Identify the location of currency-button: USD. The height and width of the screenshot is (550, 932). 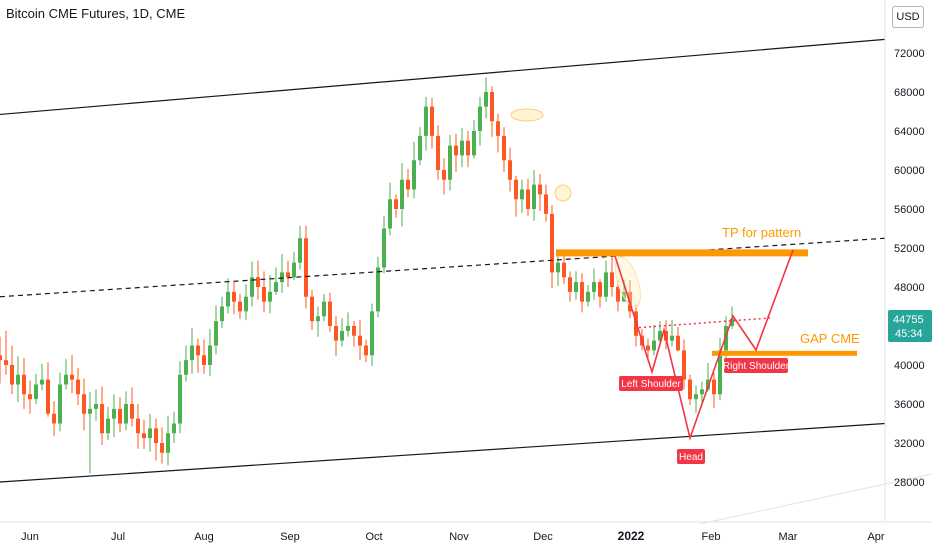
(908, 17).